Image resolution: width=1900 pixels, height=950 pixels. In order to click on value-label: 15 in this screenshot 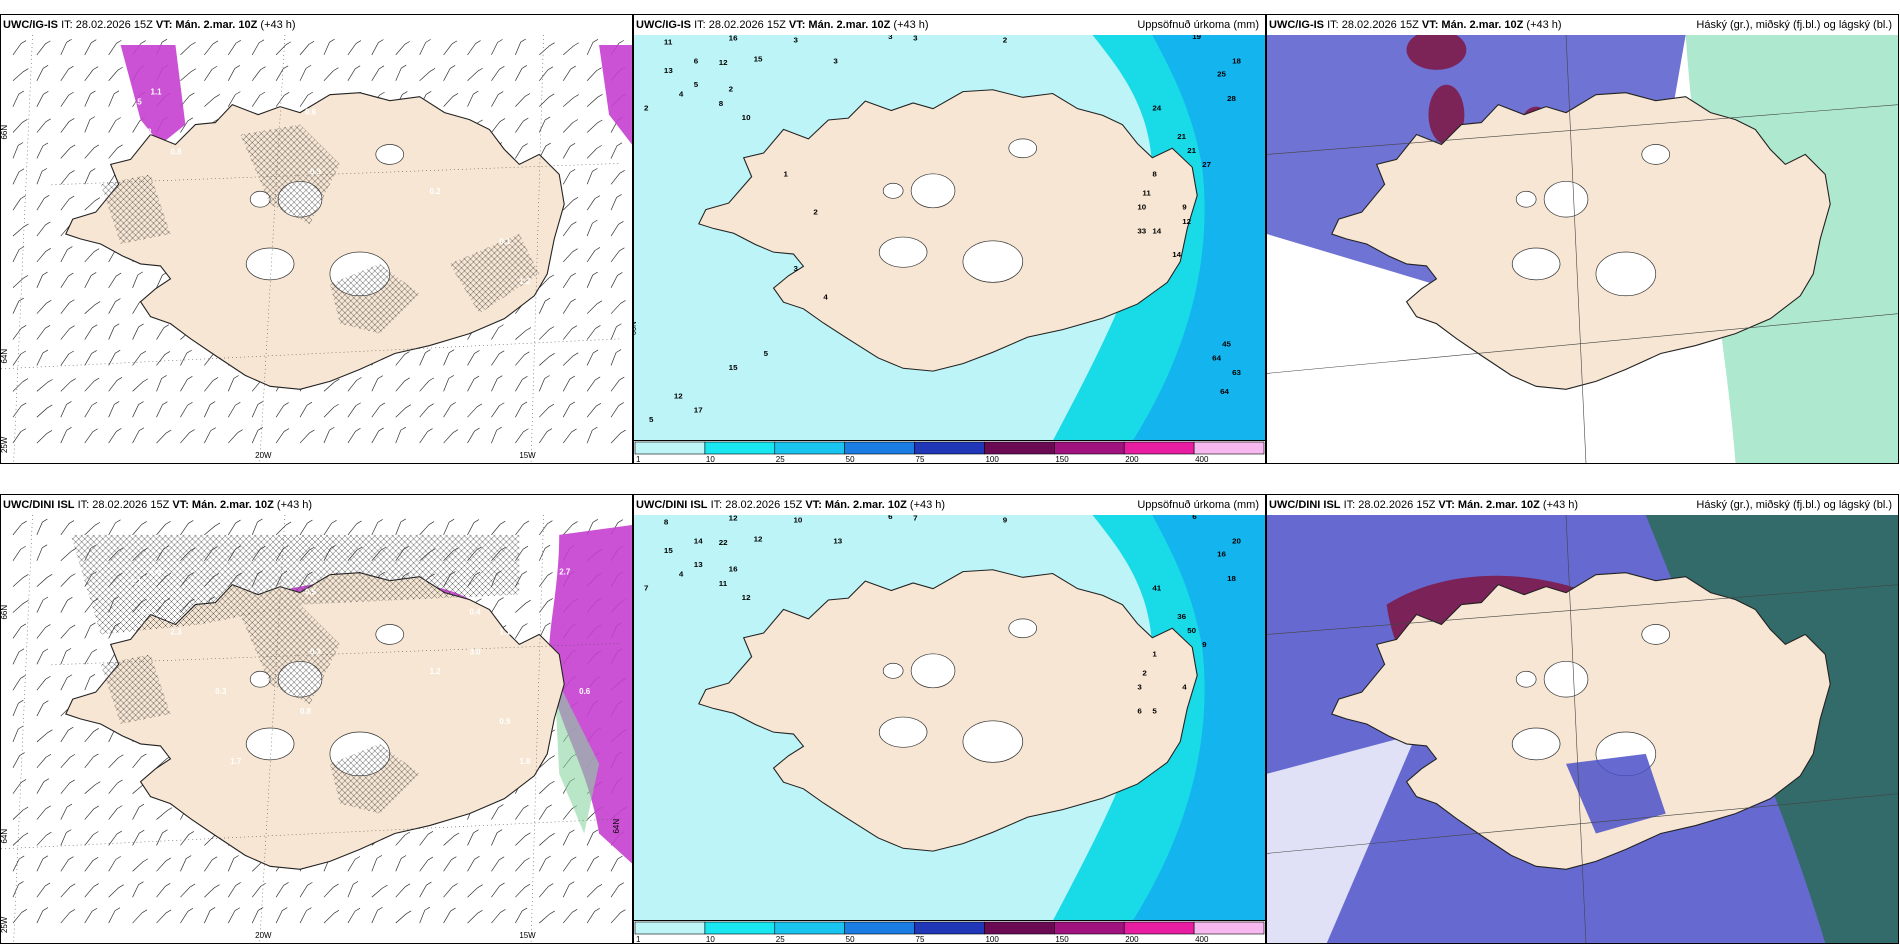, I will do `click(669, 550)`.